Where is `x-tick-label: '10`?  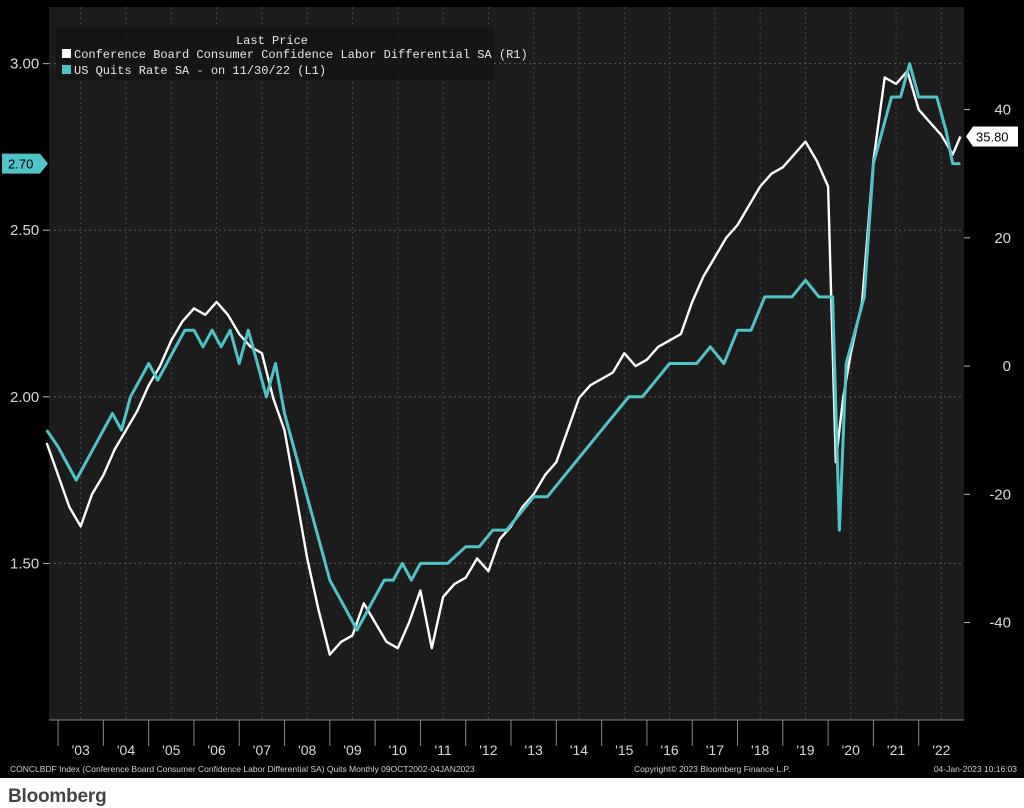
x-tick-label: '10 is located at coordinates (398, 750).